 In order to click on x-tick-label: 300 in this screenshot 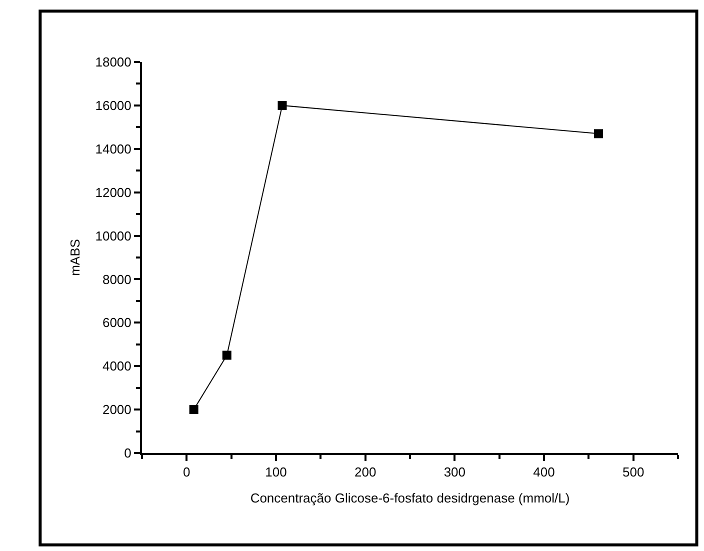, I will do `click(455, 472)`.